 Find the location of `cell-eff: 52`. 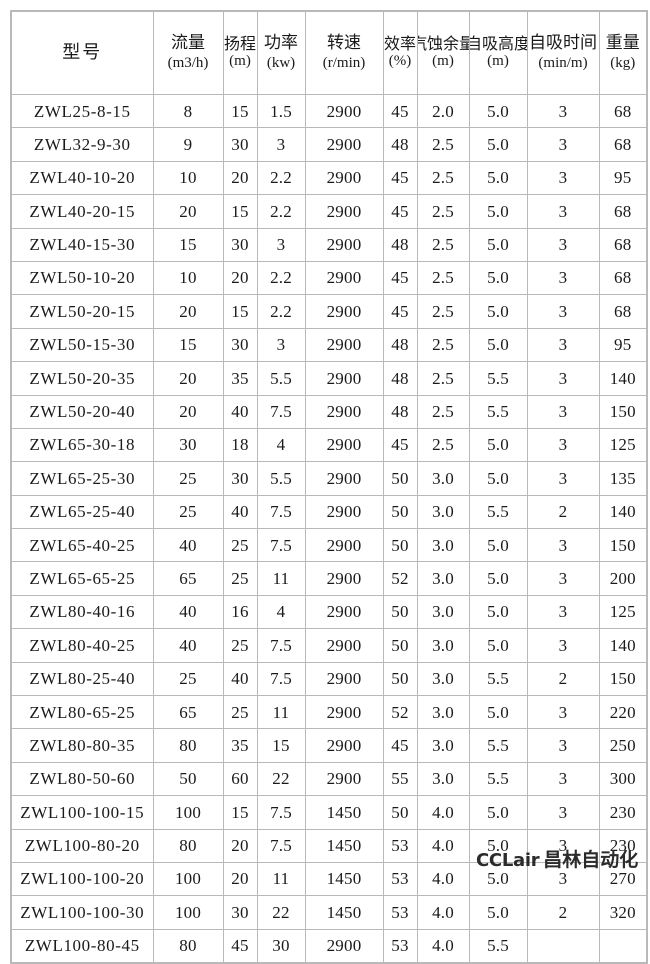

cell-eff: 52 is located at coordinates (400, 712).